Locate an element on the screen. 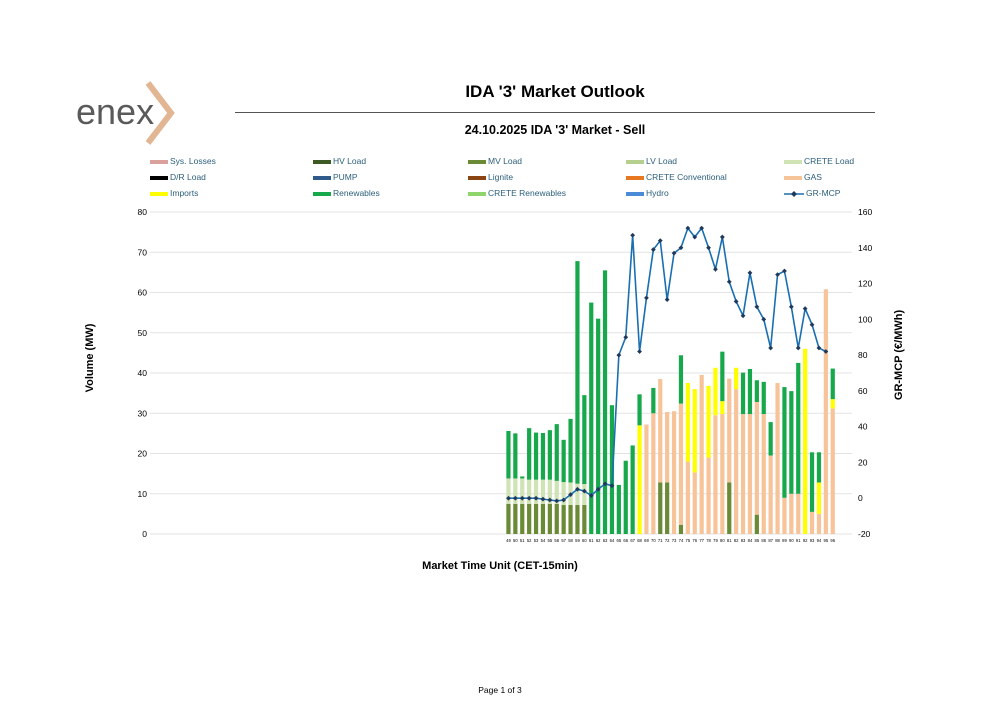 The height and width of the screenshot is (707, 1000). x-tick-label: 94 is located at coordinates (819, 540).